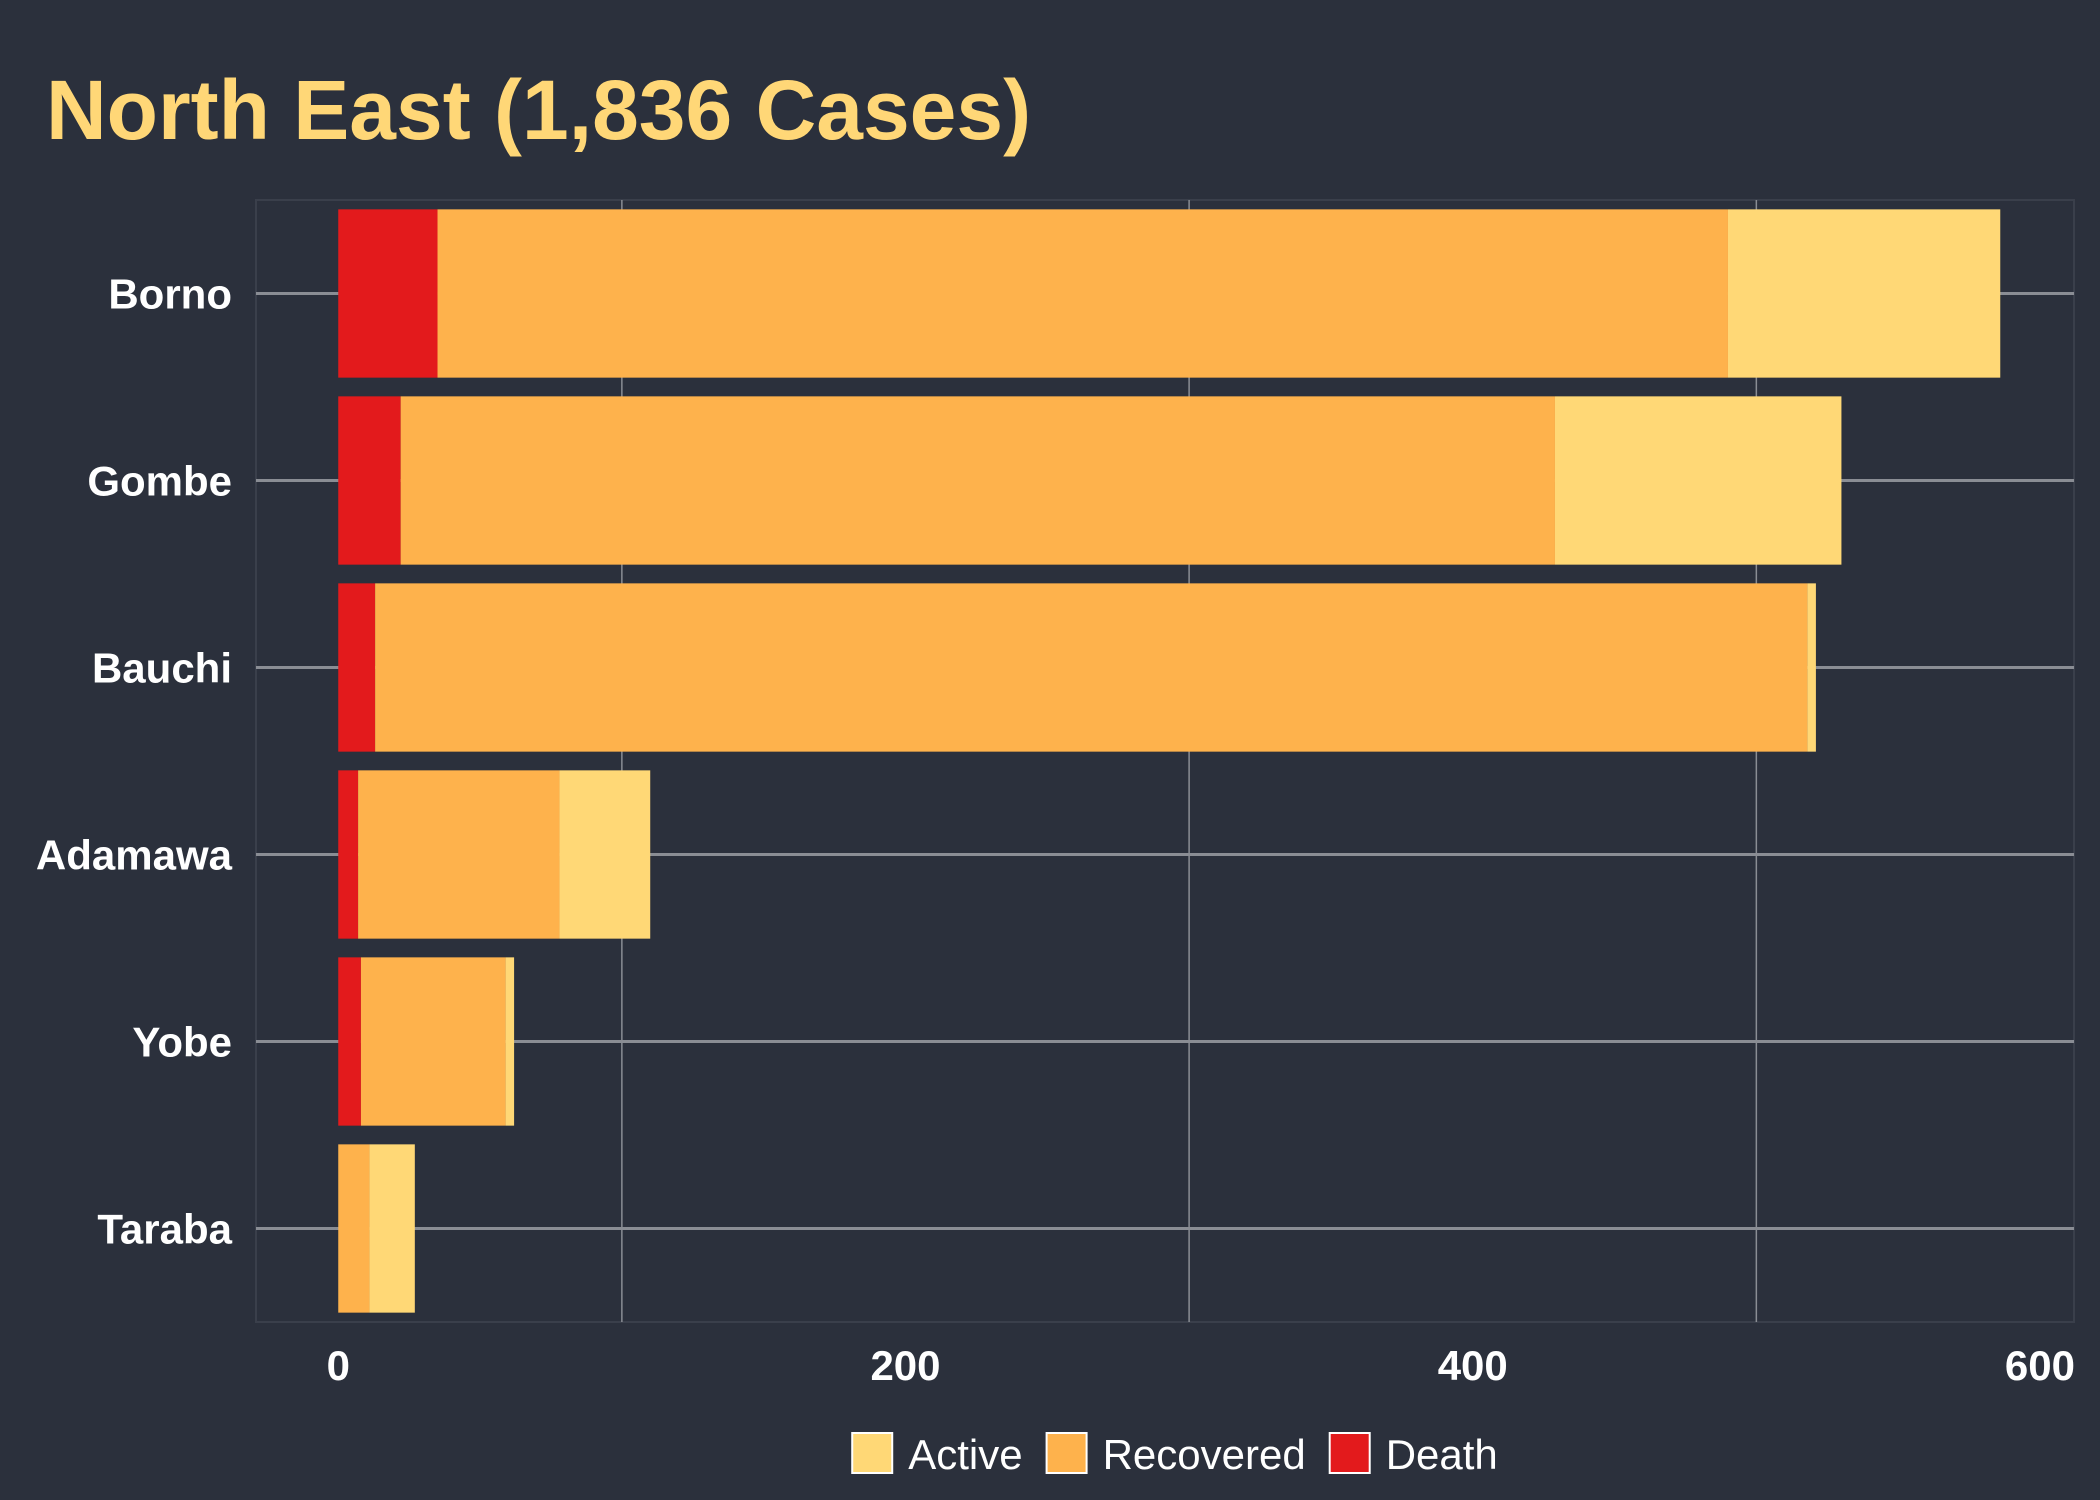 This screenshot has width=2100, height=1500. I want to click on legend-swatch-death, so click(1349, 1453).